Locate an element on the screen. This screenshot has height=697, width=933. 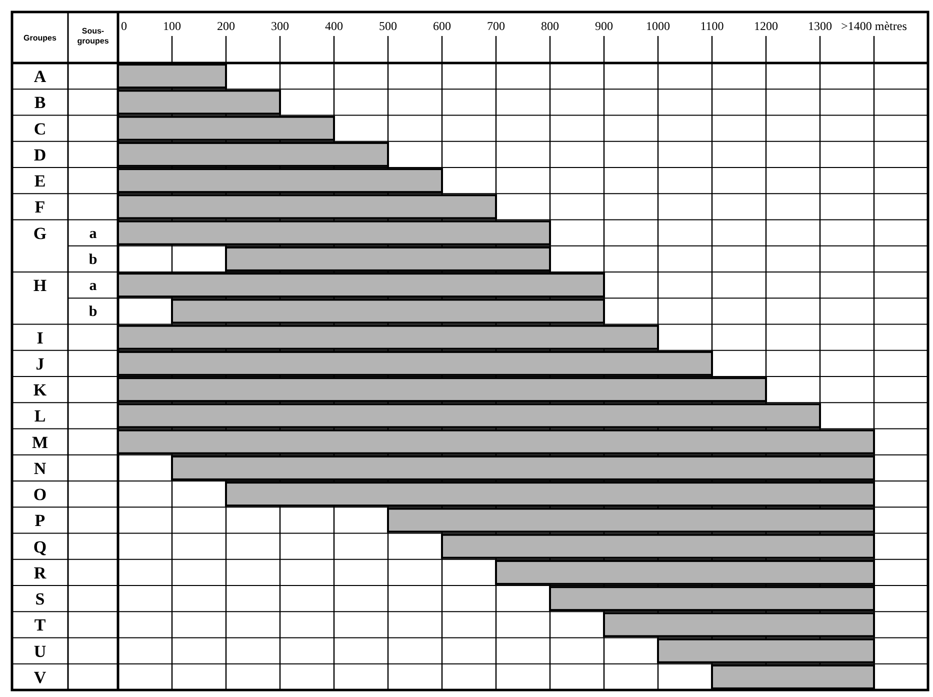
x-tick-label: 0 is located at coordinates (124, 26).